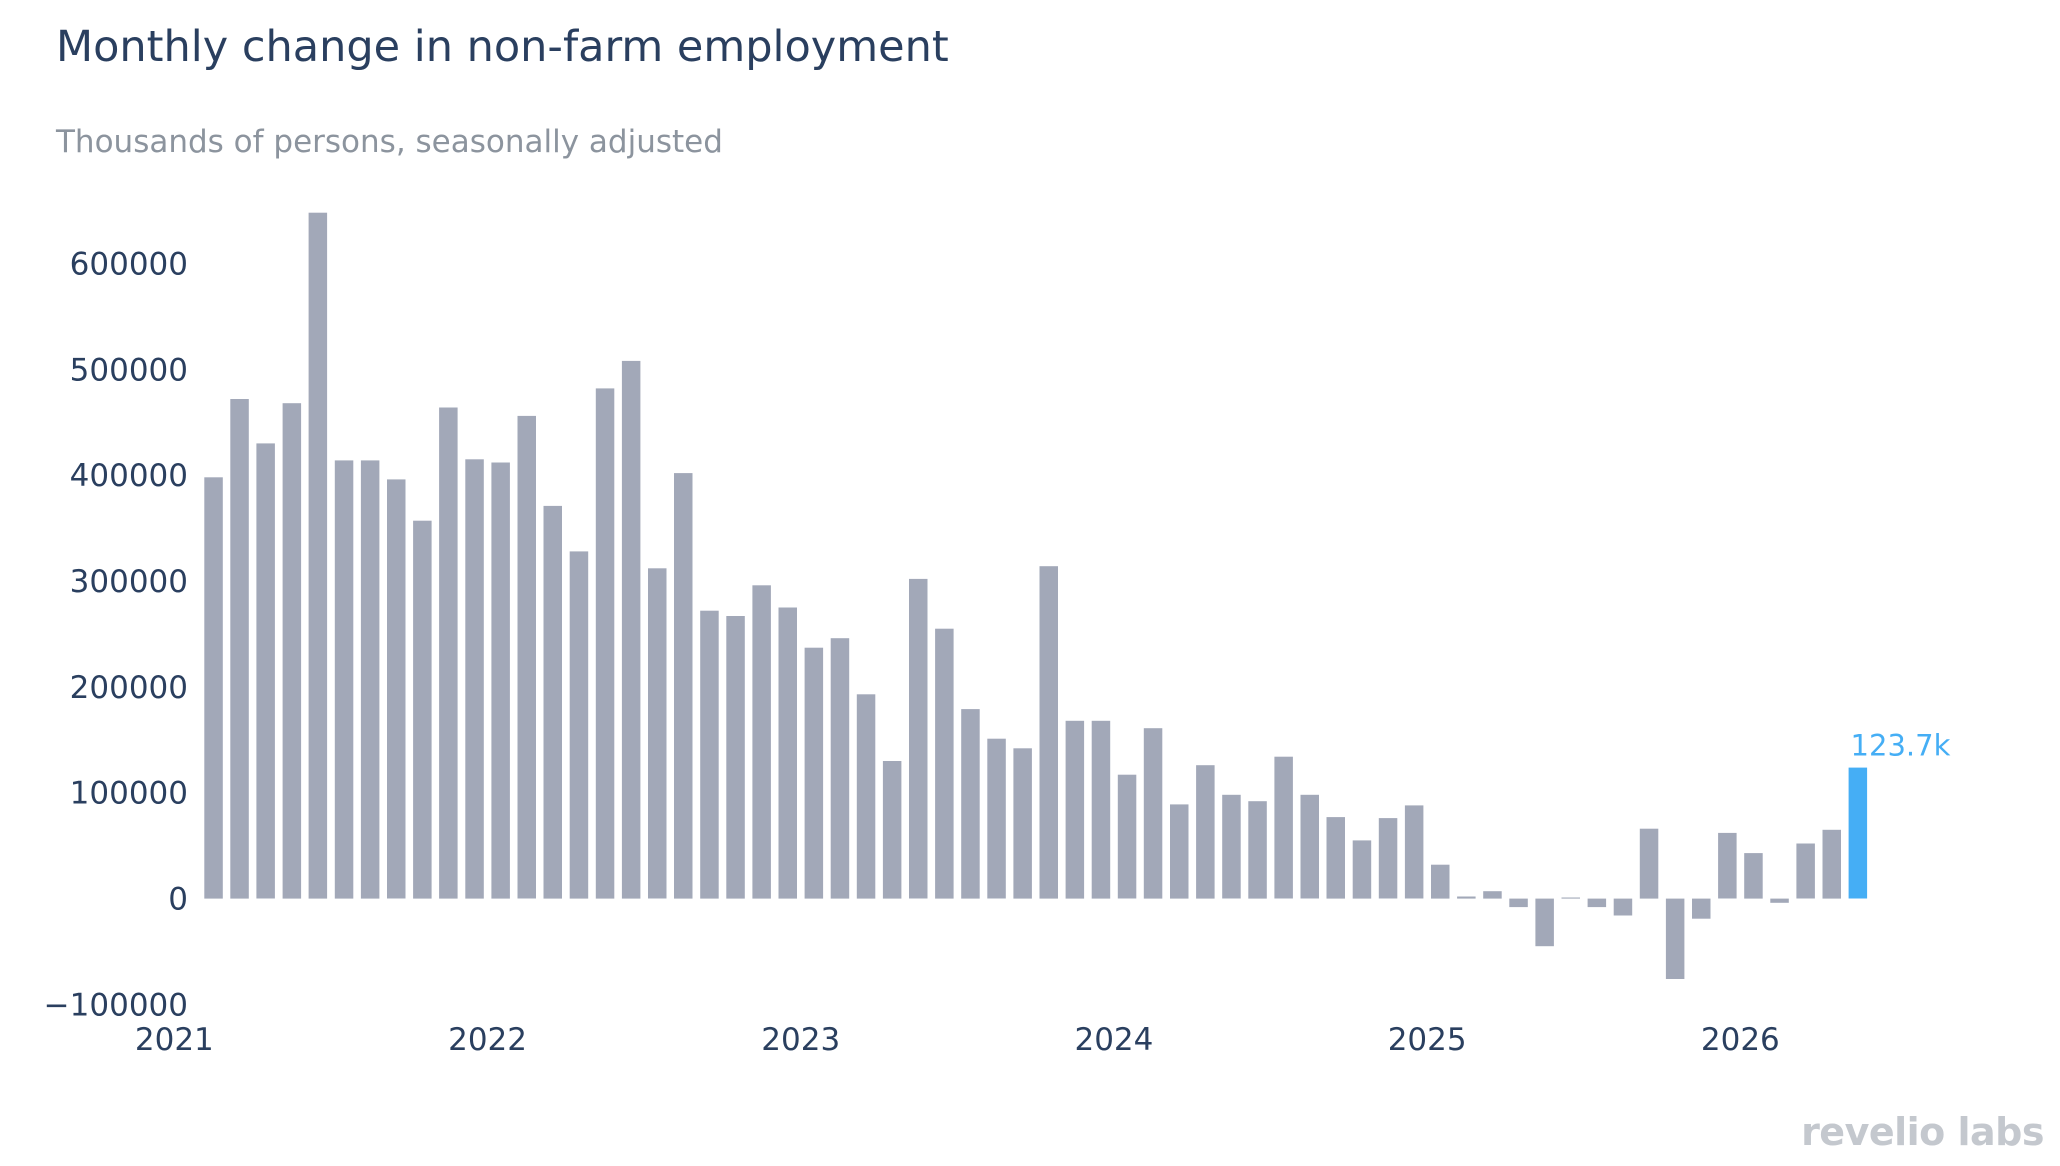 The width and height of the screenshot is (2060, 1166). I want to click on x-tick-label: 2026, so click(1740, 1040).